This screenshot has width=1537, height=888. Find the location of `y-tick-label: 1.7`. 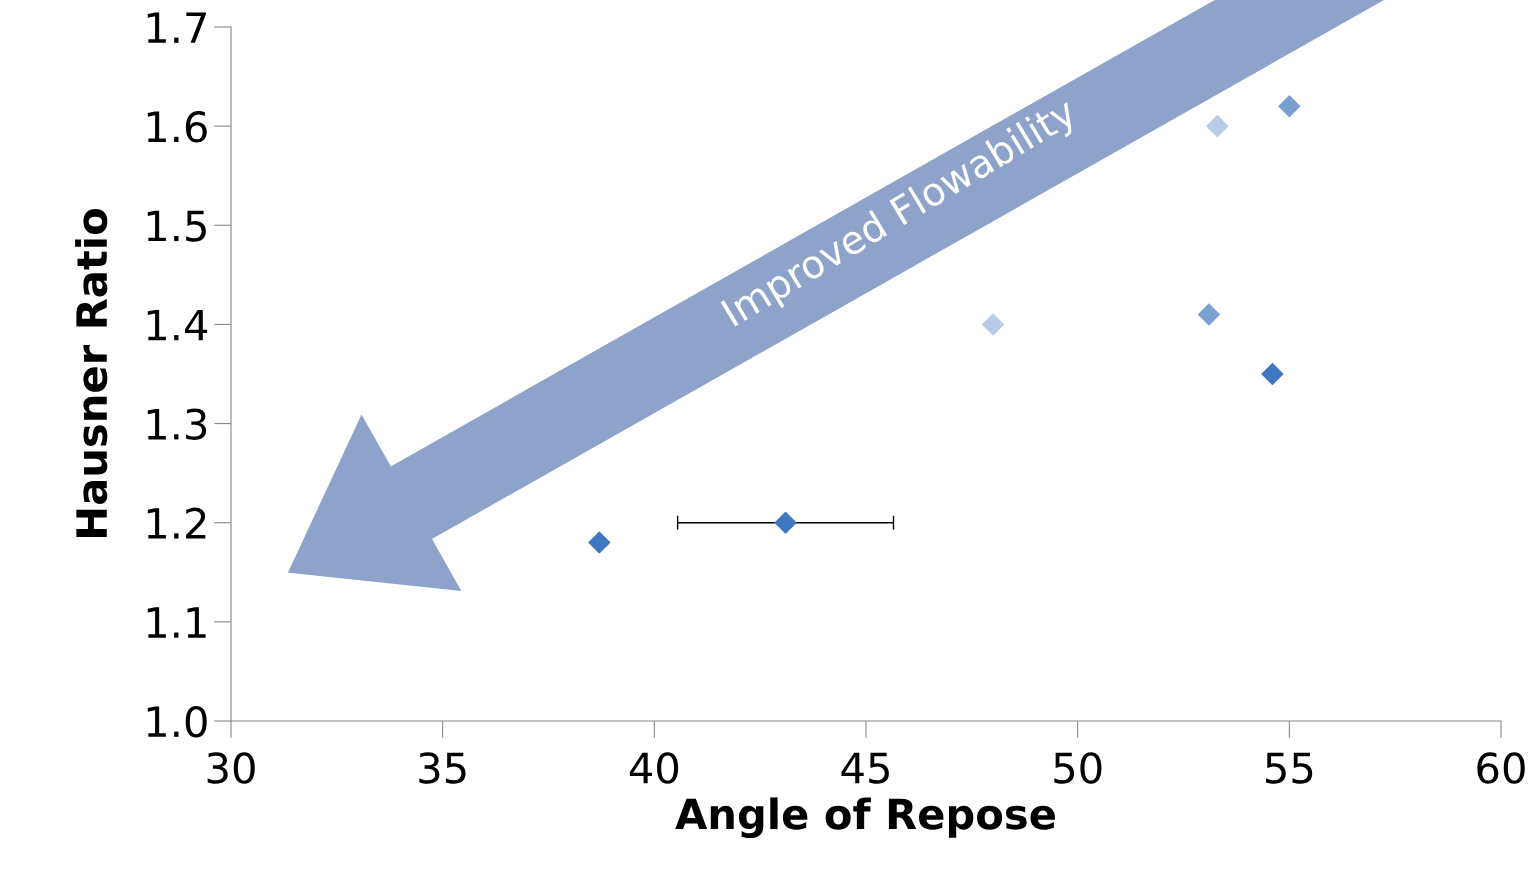

y-tick-label: 1.7 is located at coordinates (176, 27).